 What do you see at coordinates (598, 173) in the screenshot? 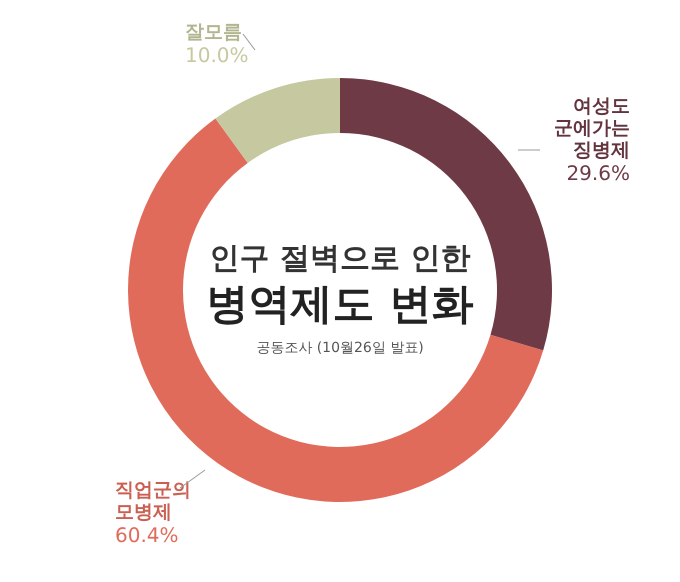
I see `data-label: 29.6%` at bounding box center [598, 173].